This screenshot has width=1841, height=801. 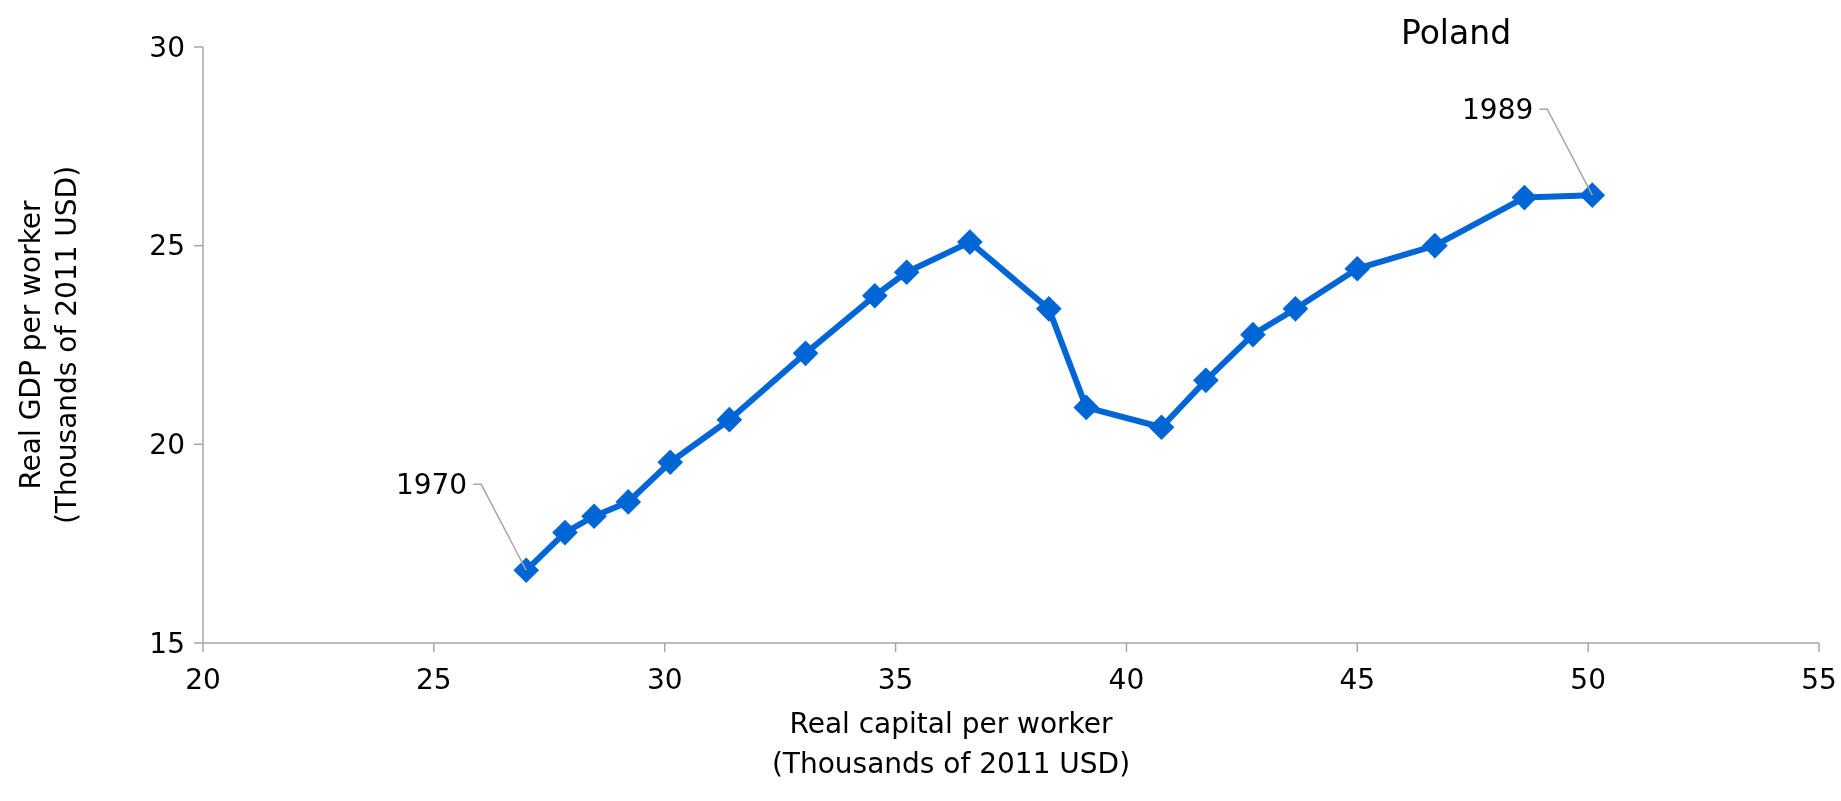 I want to click on x-tick-label: 50, so click(x=1588, y=679).